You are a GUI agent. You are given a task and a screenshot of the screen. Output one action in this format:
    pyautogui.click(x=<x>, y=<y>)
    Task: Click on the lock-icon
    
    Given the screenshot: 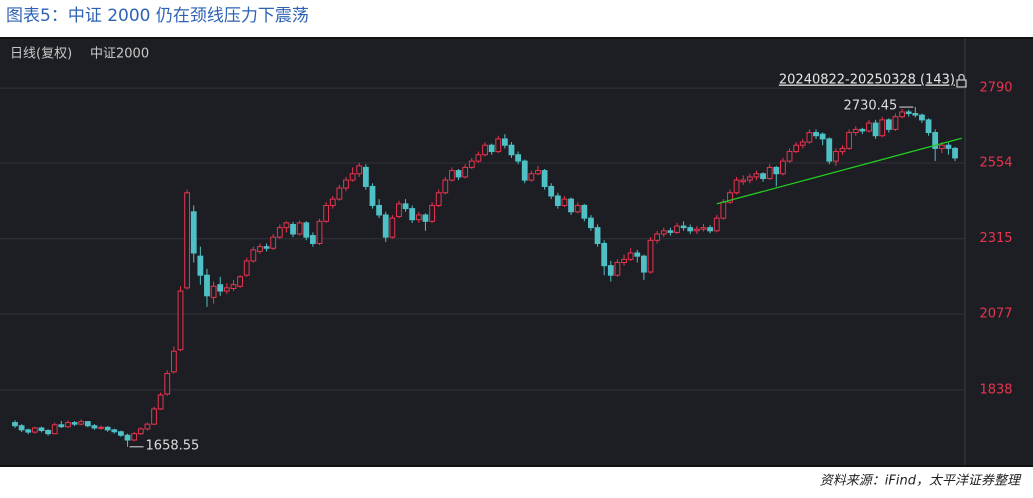 What is the action you would take?
    pyautogui.click(x=961, y=80)
    